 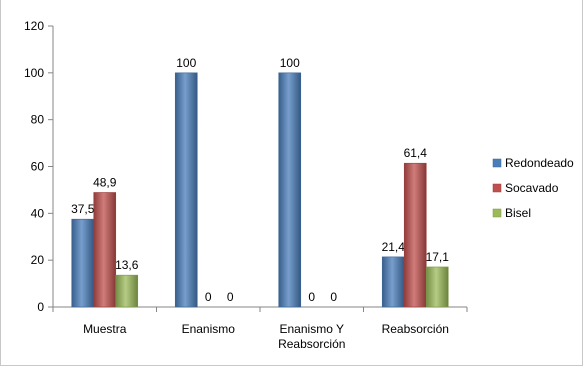 I want to click on x-tick-label: Enanismo Y, so click(x=312, y=329).